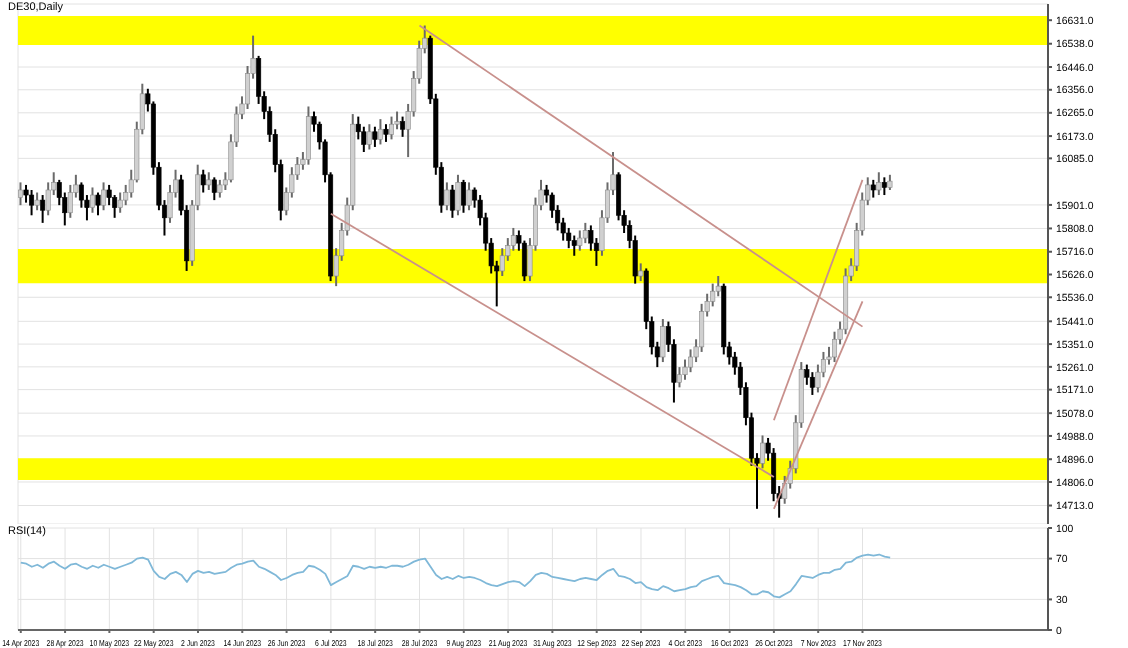  I want to click on line-series, so click(455, 576).